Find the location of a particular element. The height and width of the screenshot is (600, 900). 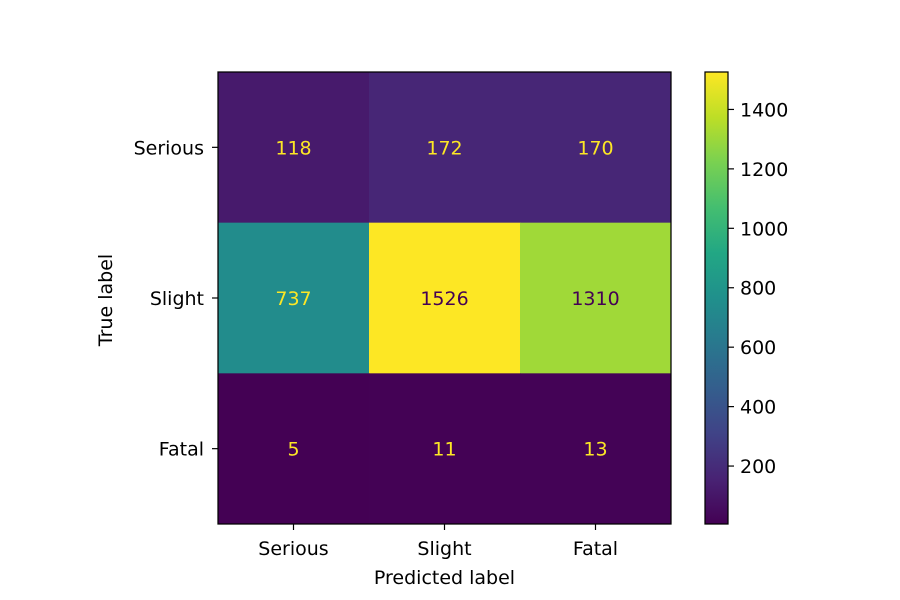

cell-value-label: 5 is located at coordinates (293, 450).